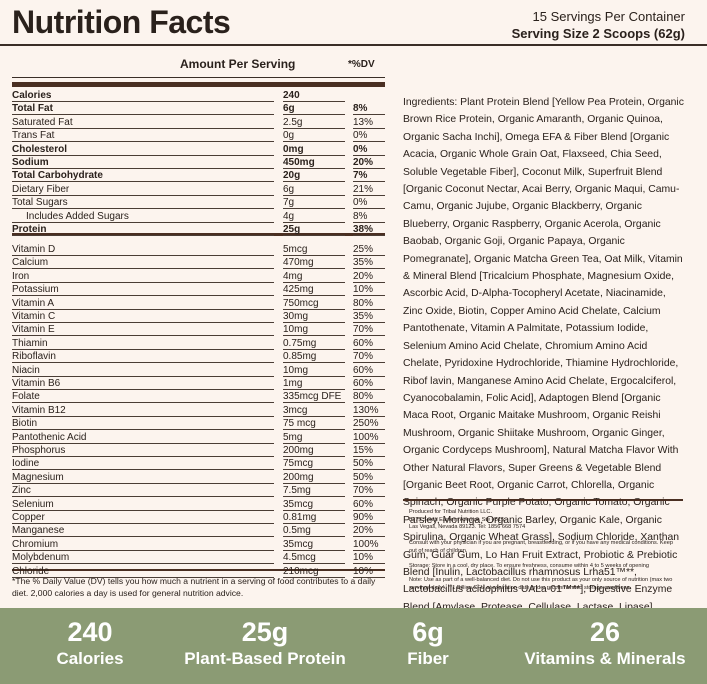  Describe the element at coordinates (369, 122) in the screenshot. I see `daily-value: 13%` at that location.